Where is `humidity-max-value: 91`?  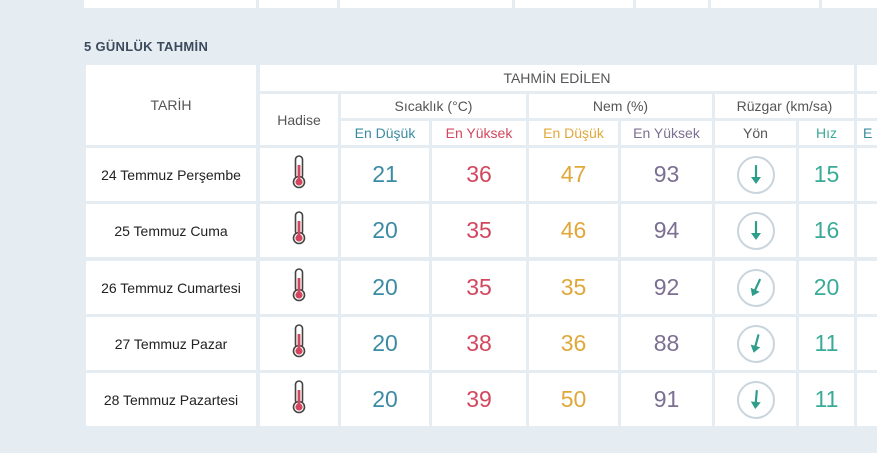 humidity-max-value: 91 is located at coordinates (666, 399).